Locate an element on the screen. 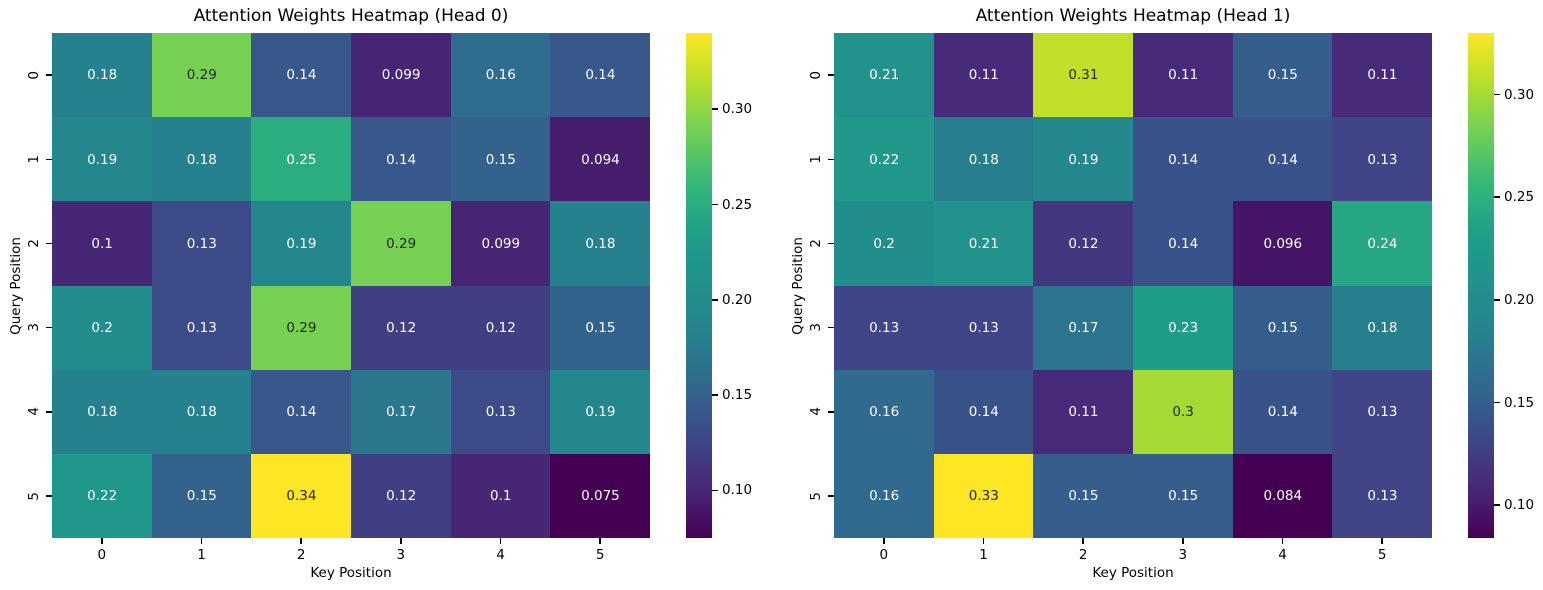  x-tick-label: 5 is located at coordinates (600, 555).